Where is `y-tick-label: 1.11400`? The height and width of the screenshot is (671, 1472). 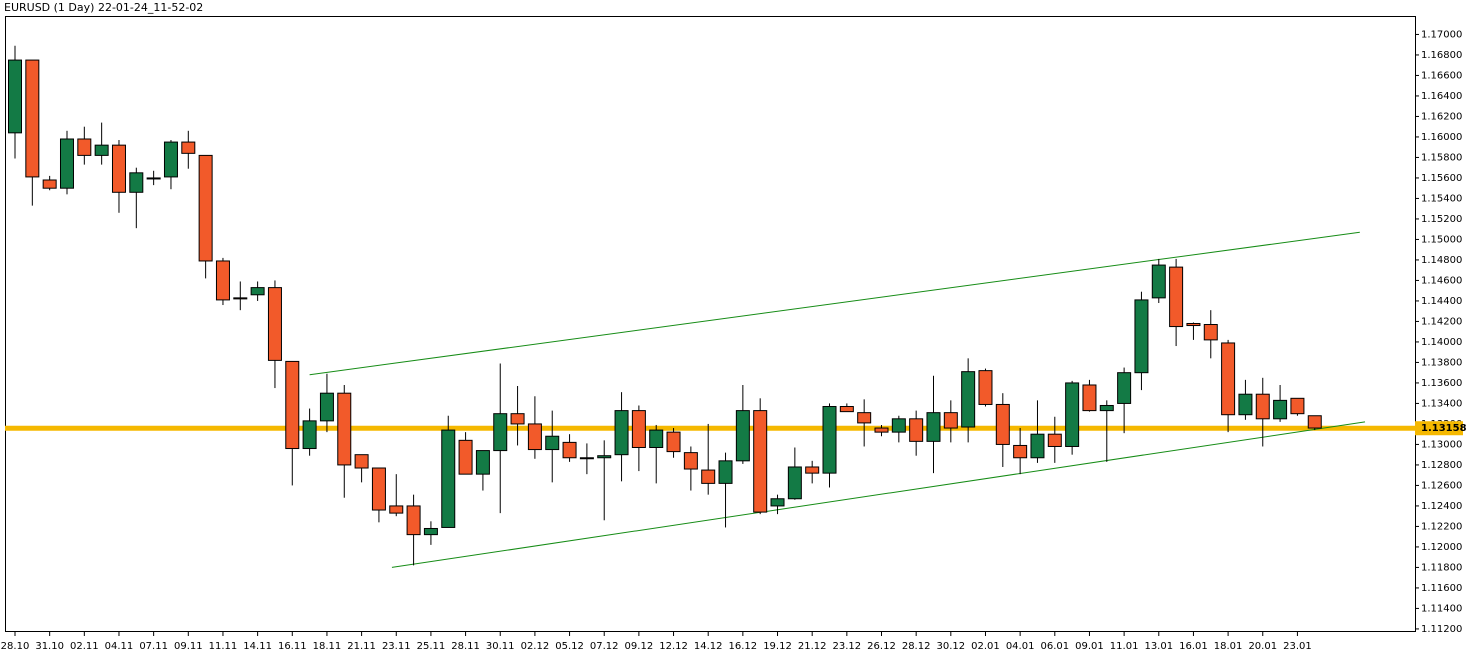 y-tick-label: 1.11400 is located at coordinates (1441, 608).